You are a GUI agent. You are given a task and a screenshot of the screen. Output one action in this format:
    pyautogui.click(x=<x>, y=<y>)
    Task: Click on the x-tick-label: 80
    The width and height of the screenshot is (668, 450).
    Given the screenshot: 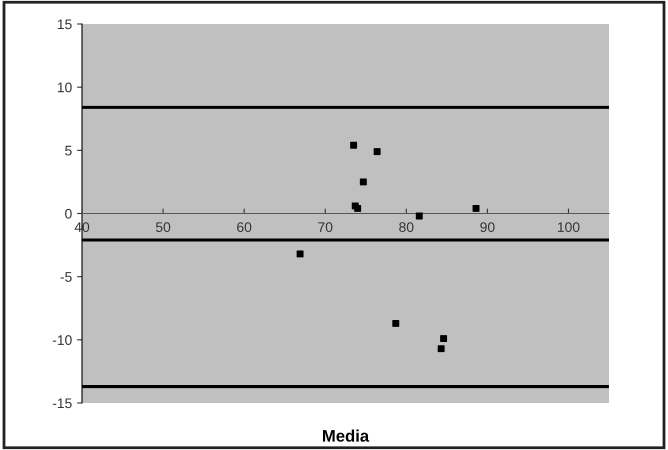 What is the action you would take?
    pyautogui.click(x=406, y=227)
    